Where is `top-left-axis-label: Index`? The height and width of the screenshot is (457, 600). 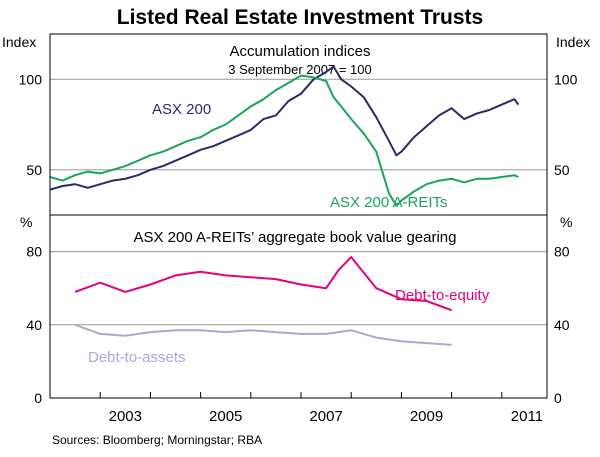 top-left-axis-label: Index is located at coordinates (19, 42).